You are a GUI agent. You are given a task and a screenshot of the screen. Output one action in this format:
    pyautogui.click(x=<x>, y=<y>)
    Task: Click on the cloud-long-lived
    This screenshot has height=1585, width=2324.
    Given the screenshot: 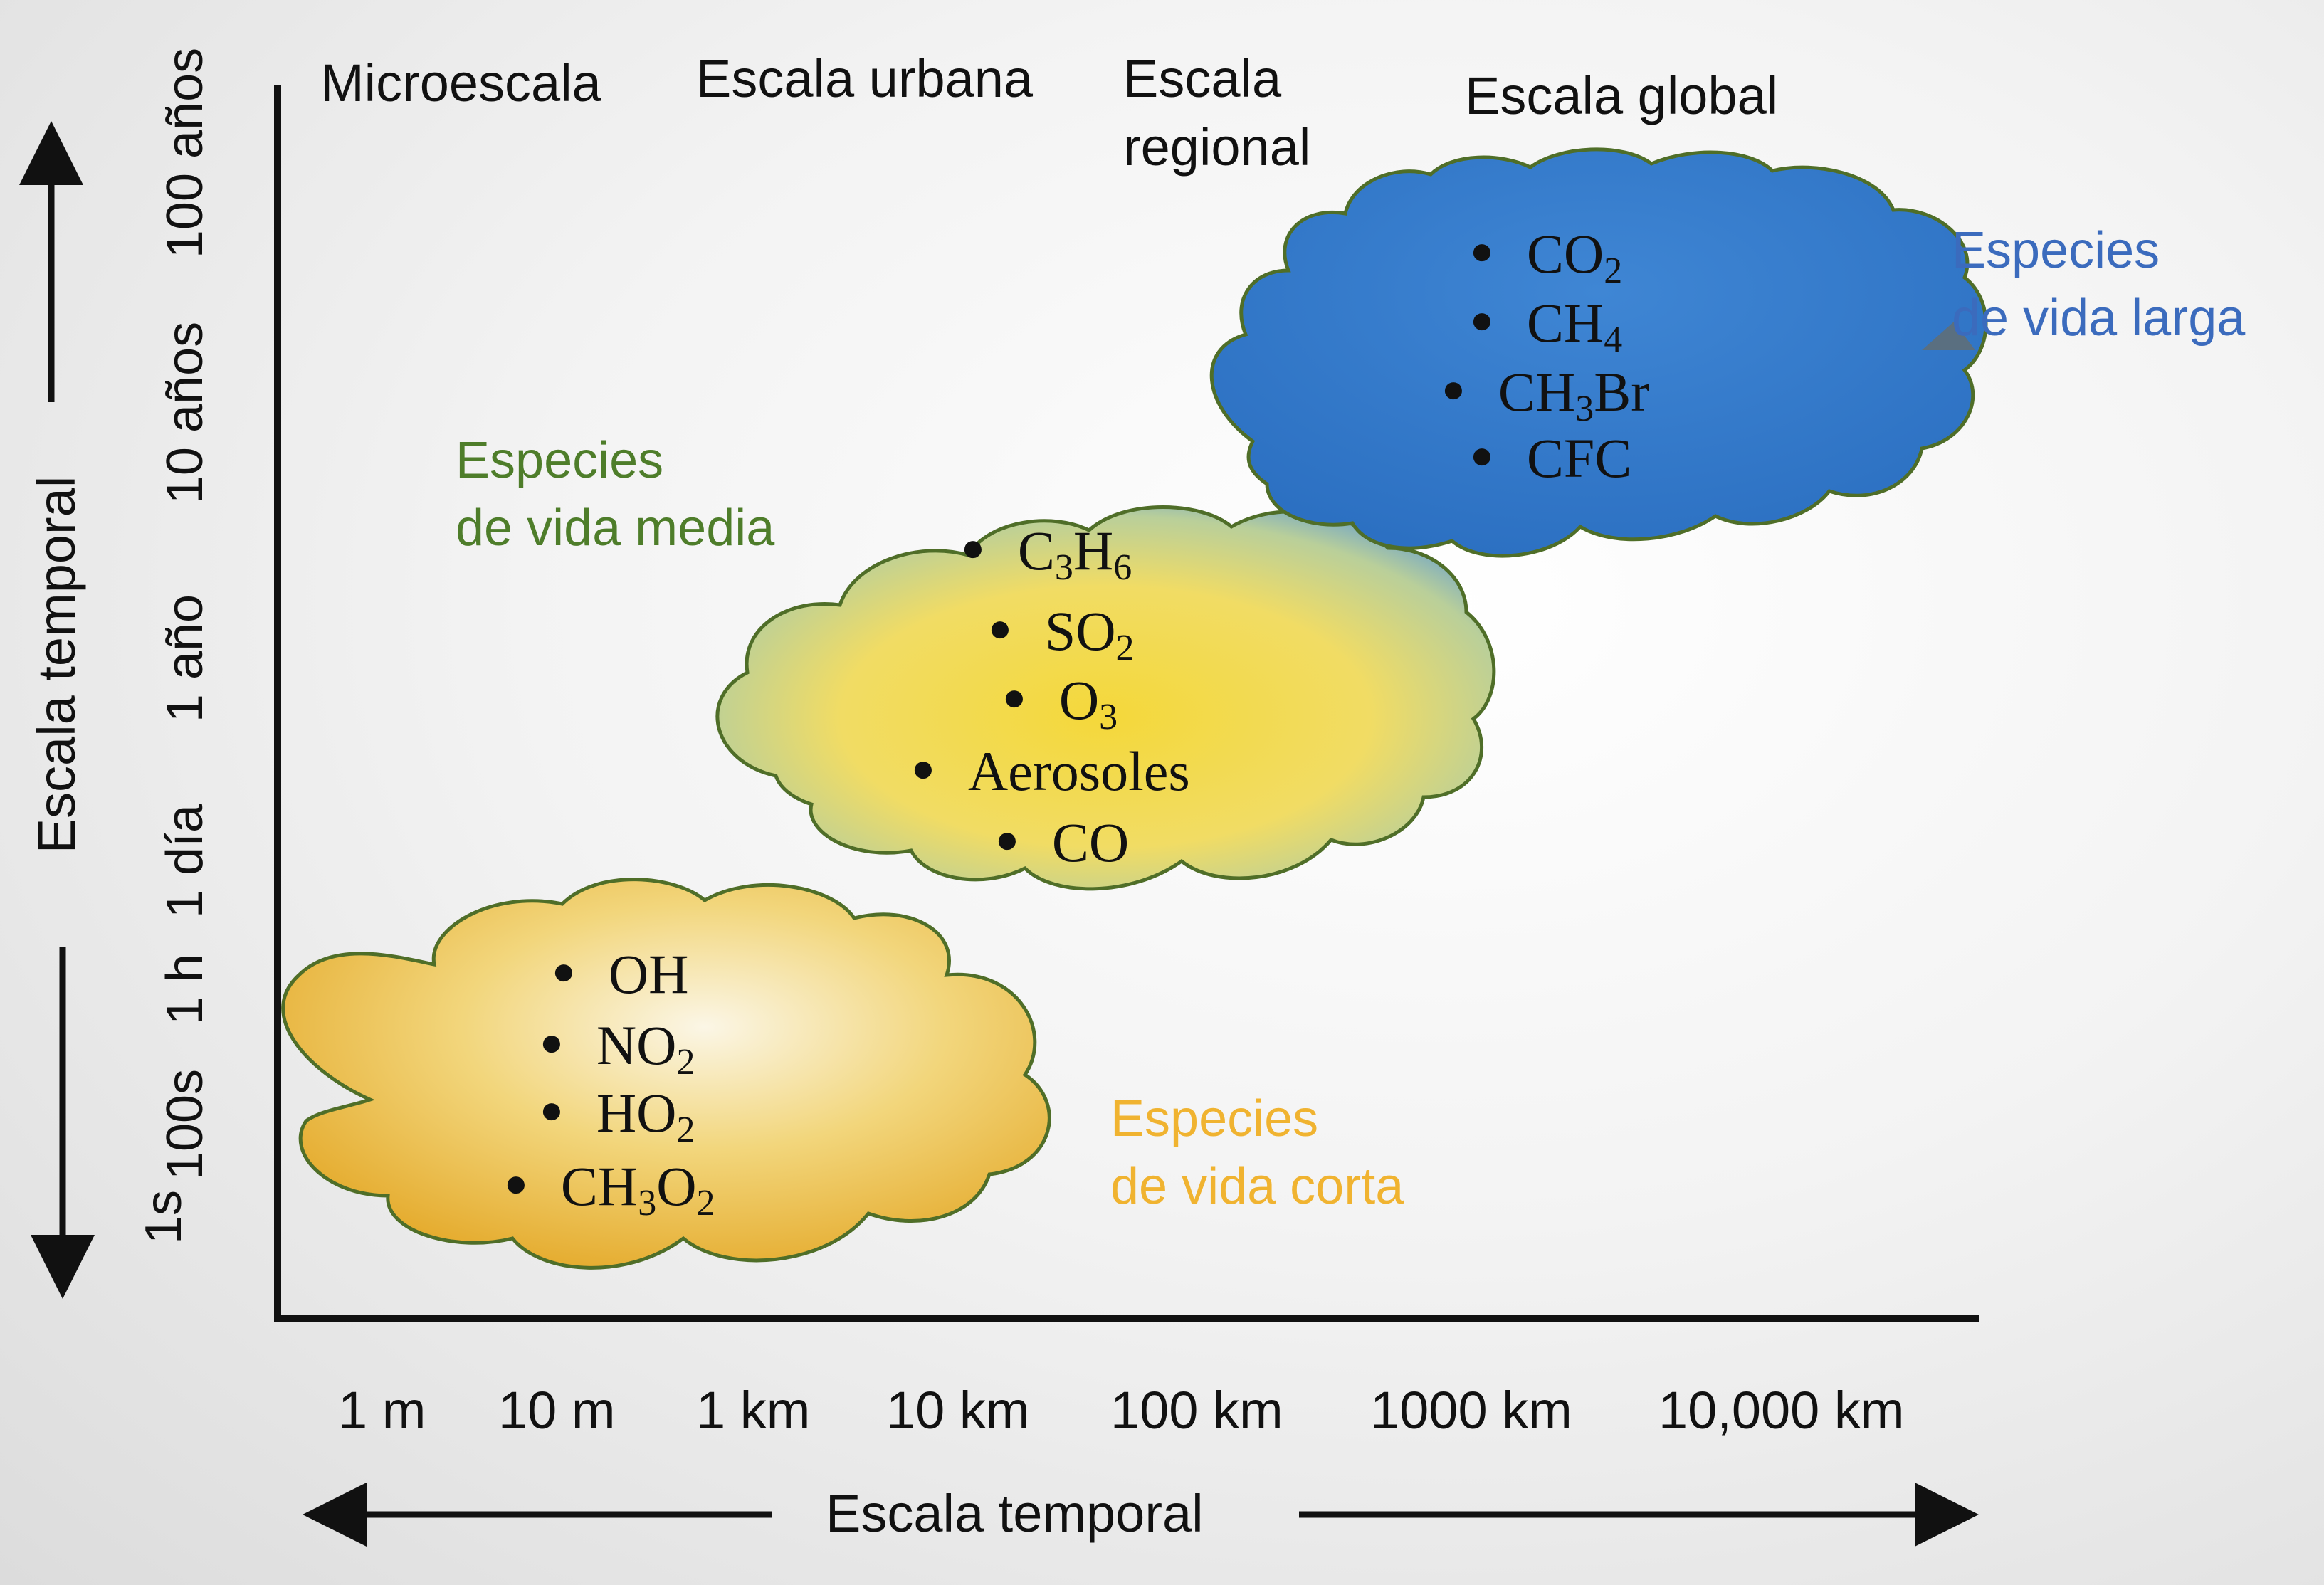 What is the action you would take?
    pyautogui.click(x=1598, y=352)
    